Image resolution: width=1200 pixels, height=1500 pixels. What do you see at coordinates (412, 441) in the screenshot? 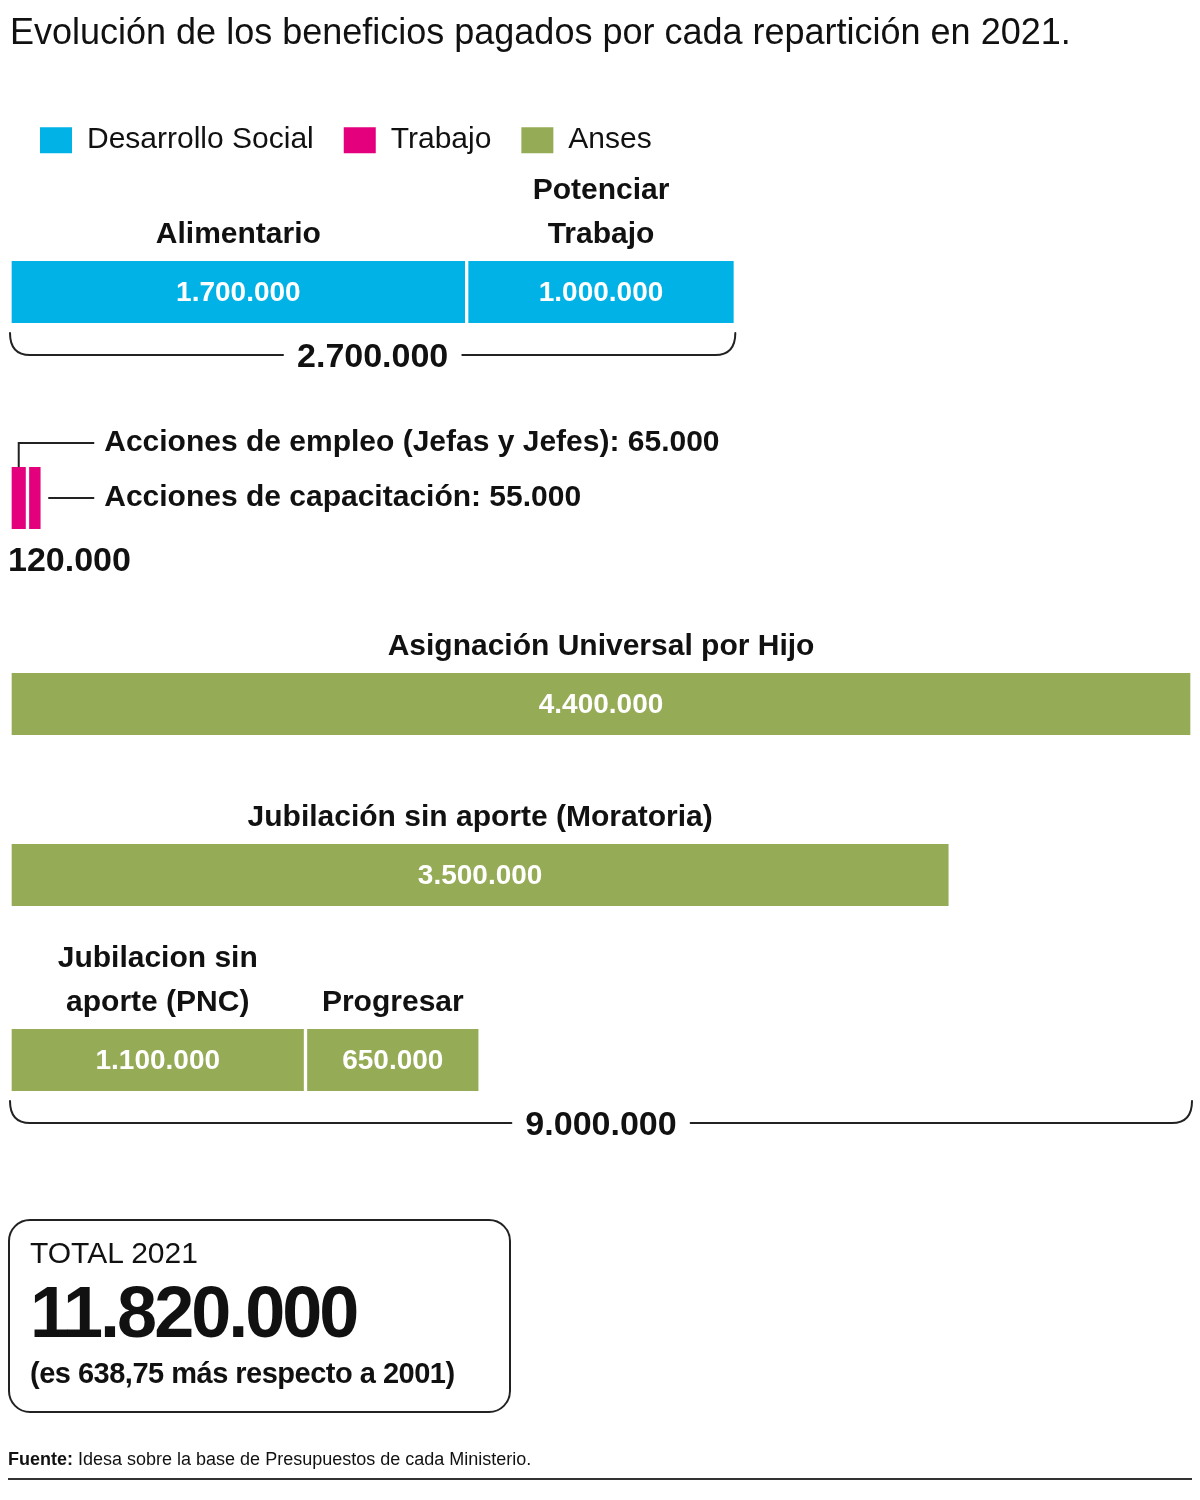
I see `text: Acciones de empleo (Jefas y Jefes): 65.000` at bounding box center [412, 441].